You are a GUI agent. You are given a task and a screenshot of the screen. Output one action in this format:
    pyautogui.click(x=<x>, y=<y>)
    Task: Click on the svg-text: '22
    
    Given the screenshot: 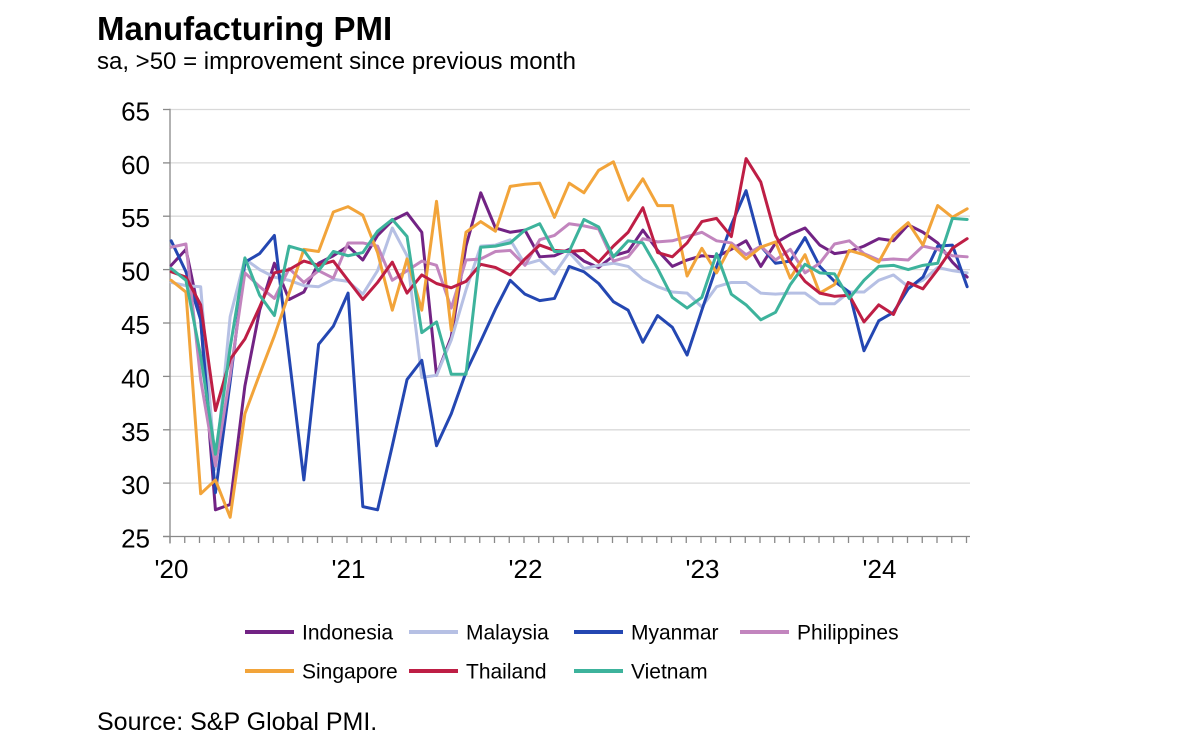 What is the action you would take?
    pyautogui.click(x=526, y=569)
    